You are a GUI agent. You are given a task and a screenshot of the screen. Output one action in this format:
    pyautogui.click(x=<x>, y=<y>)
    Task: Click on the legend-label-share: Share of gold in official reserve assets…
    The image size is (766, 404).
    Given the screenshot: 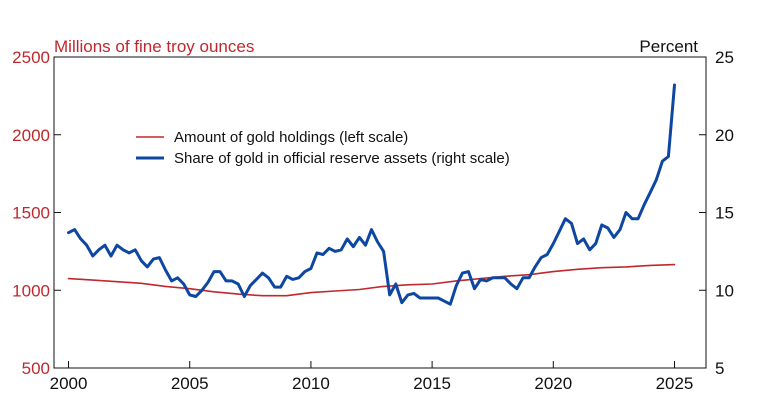 What is the action you would take?
    pyautogui.click(x=342, y=158)
    